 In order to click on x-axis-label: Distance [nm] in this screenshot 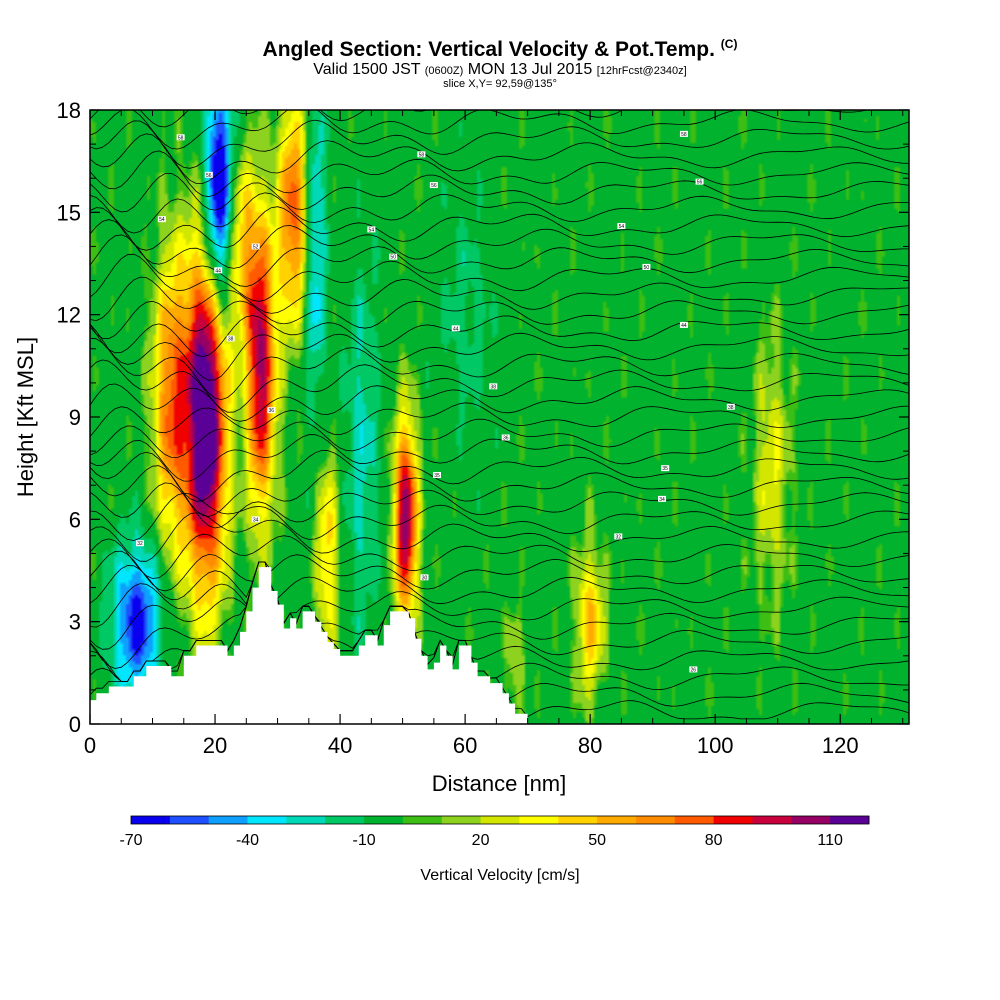, I will do `click(499, 783)`.